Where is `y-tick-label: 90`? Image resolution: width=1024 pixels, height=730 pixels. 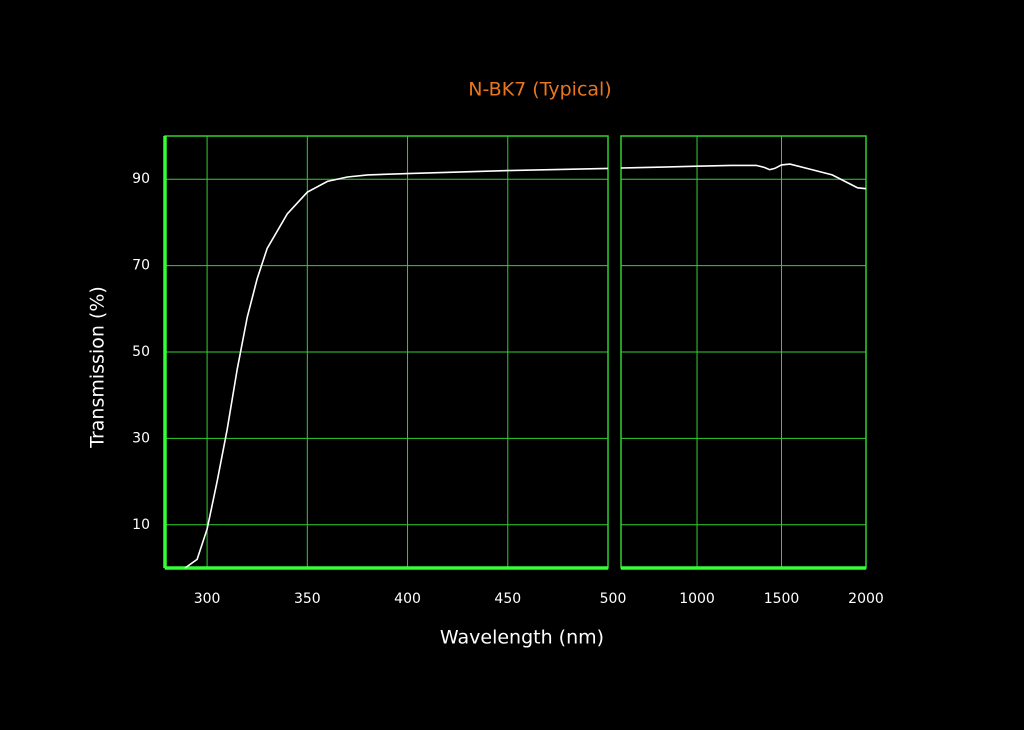 y-tick-label: 90 is located at coordinates (141, 179).